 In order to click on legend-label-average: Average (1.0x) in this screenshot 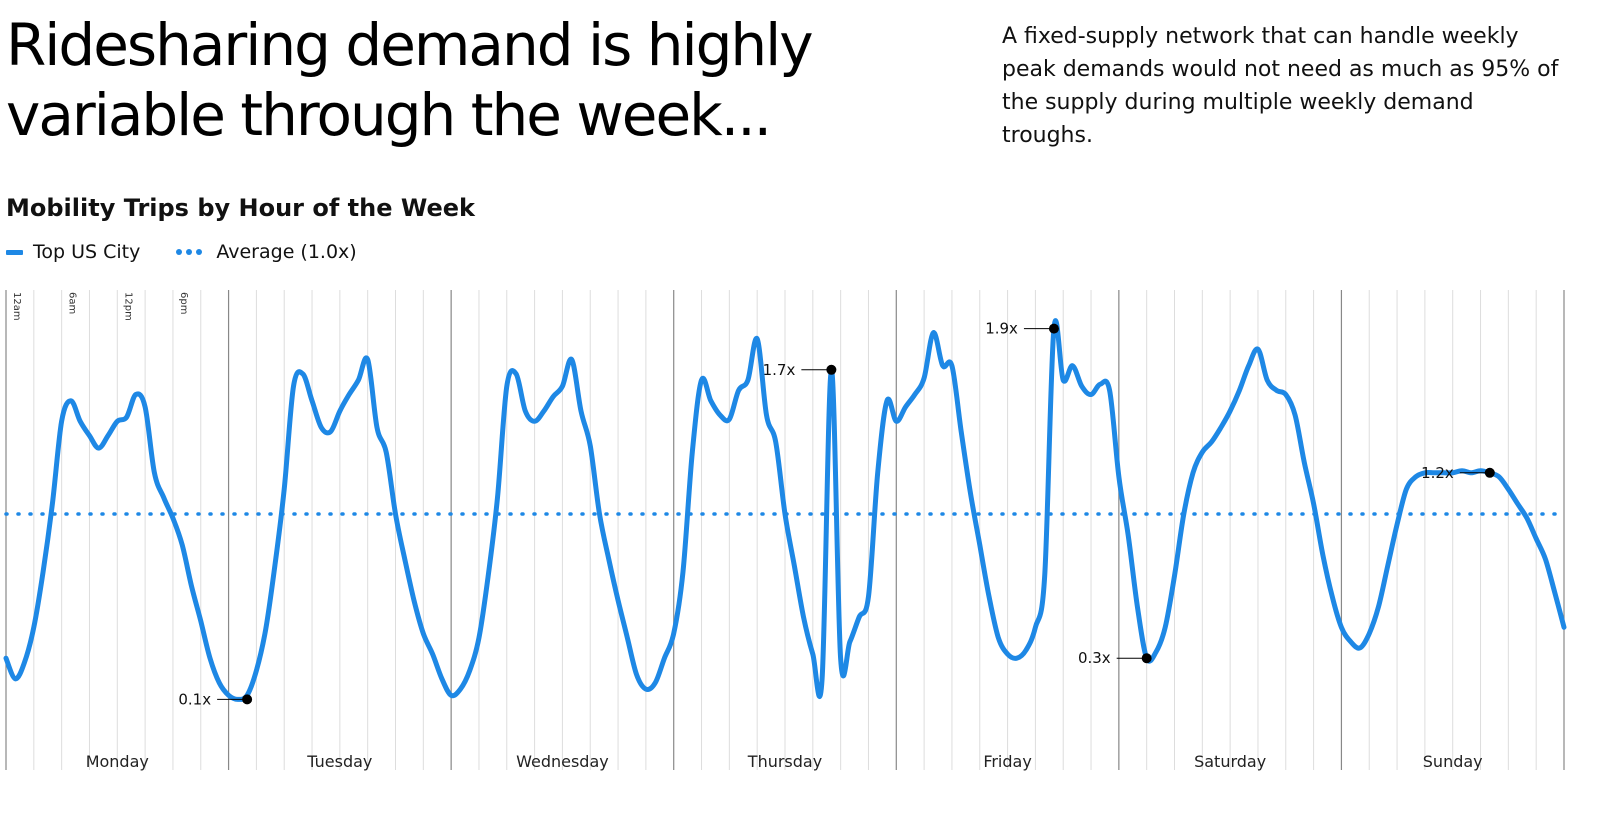, I will do `click(286, 252)`.